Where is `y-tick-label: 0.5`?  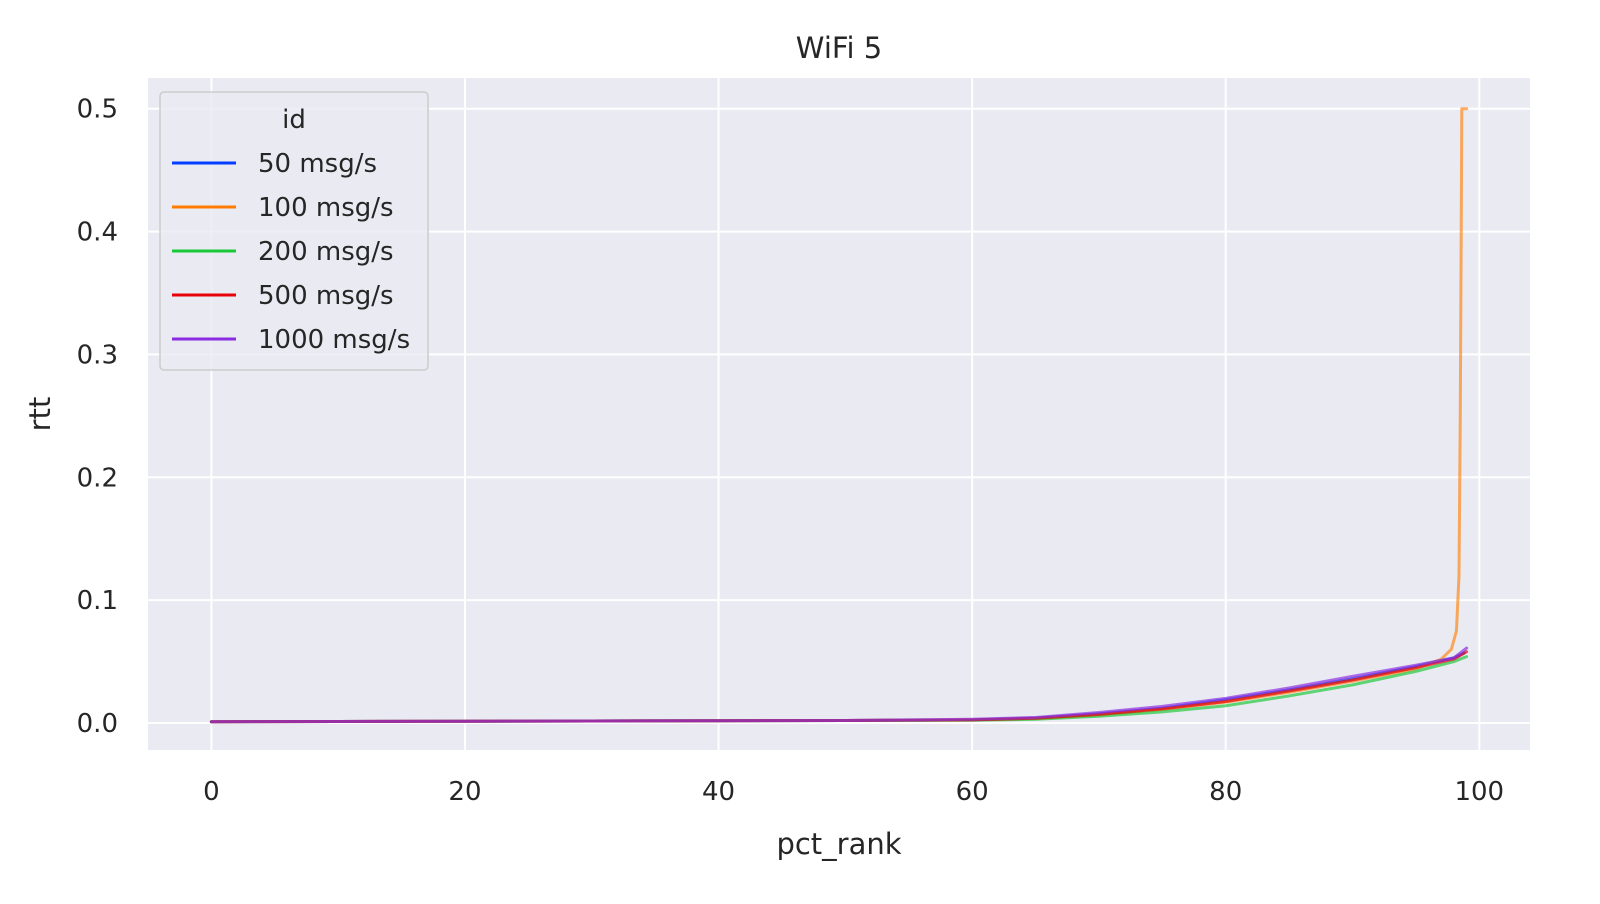
y-tick-label: 0.5 is located at coordinates (97, 110).